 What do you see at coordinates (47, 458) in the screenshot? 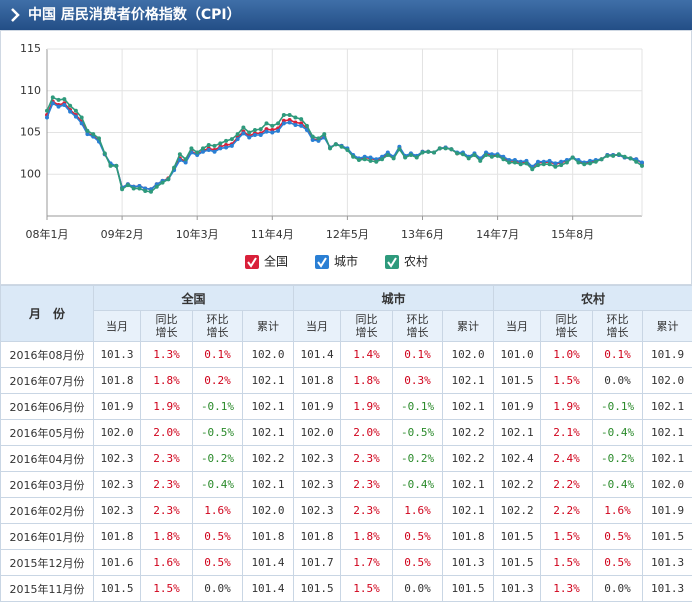
I see `row-label: 2016年04月份` at bounding box center [47, 458].